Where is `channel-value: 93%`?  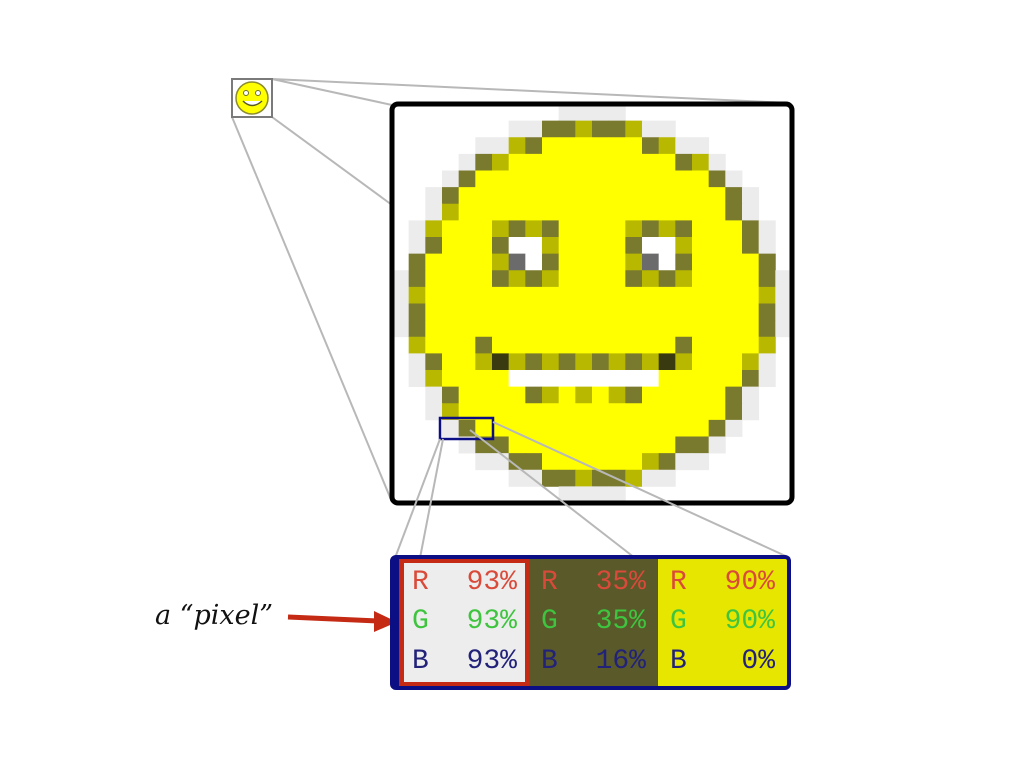
channel-value: 93% is located at coordinates (491, 622).